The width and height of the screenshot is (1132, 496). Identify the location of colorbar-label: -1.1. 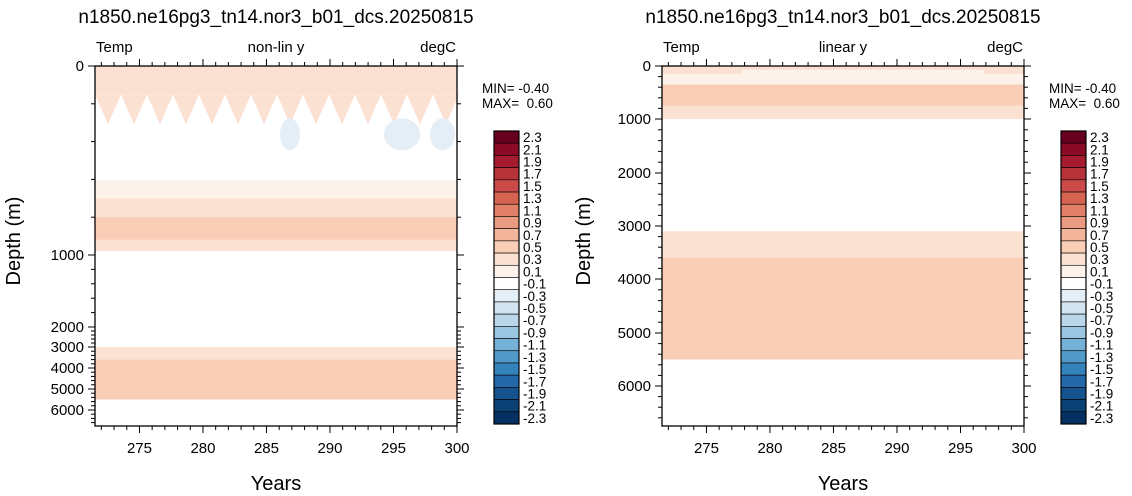
(534, 345).